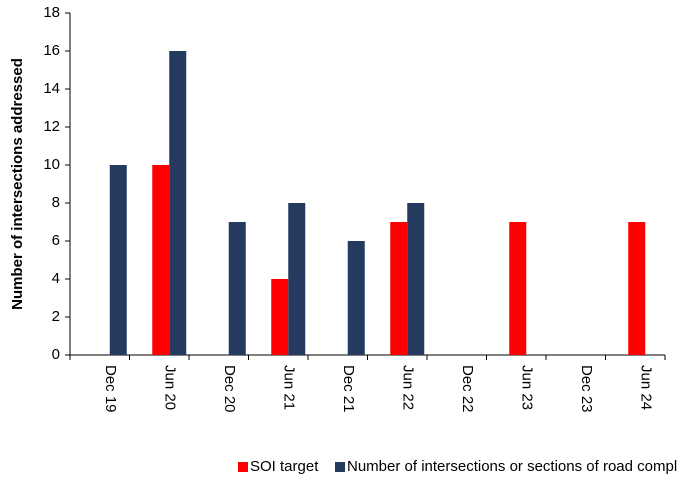  Describe the element at coordinates (51, 50) in the screenshot. I see `y-tick-label: 16` at that location.